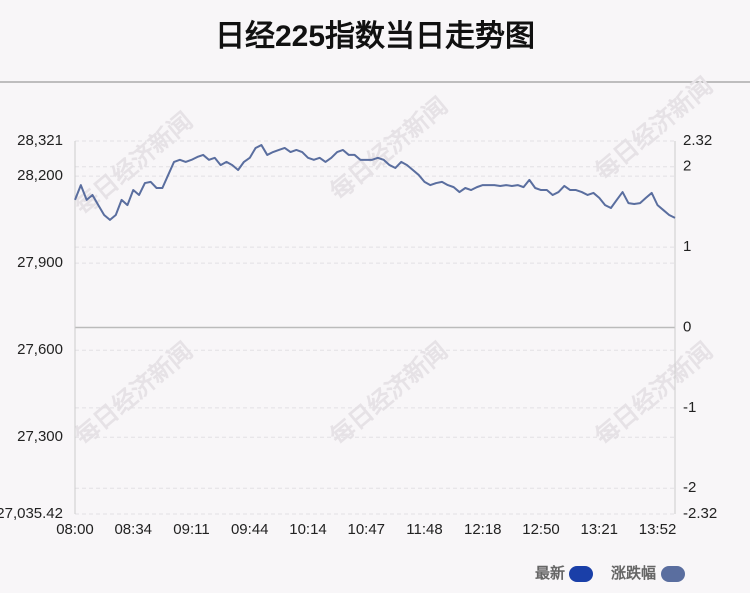 The width and height of the screenshot is (750, 593). Describe the element at coordinates (483, 529) in the screenshot. I see `x-tick-label: 12:18` at that location.